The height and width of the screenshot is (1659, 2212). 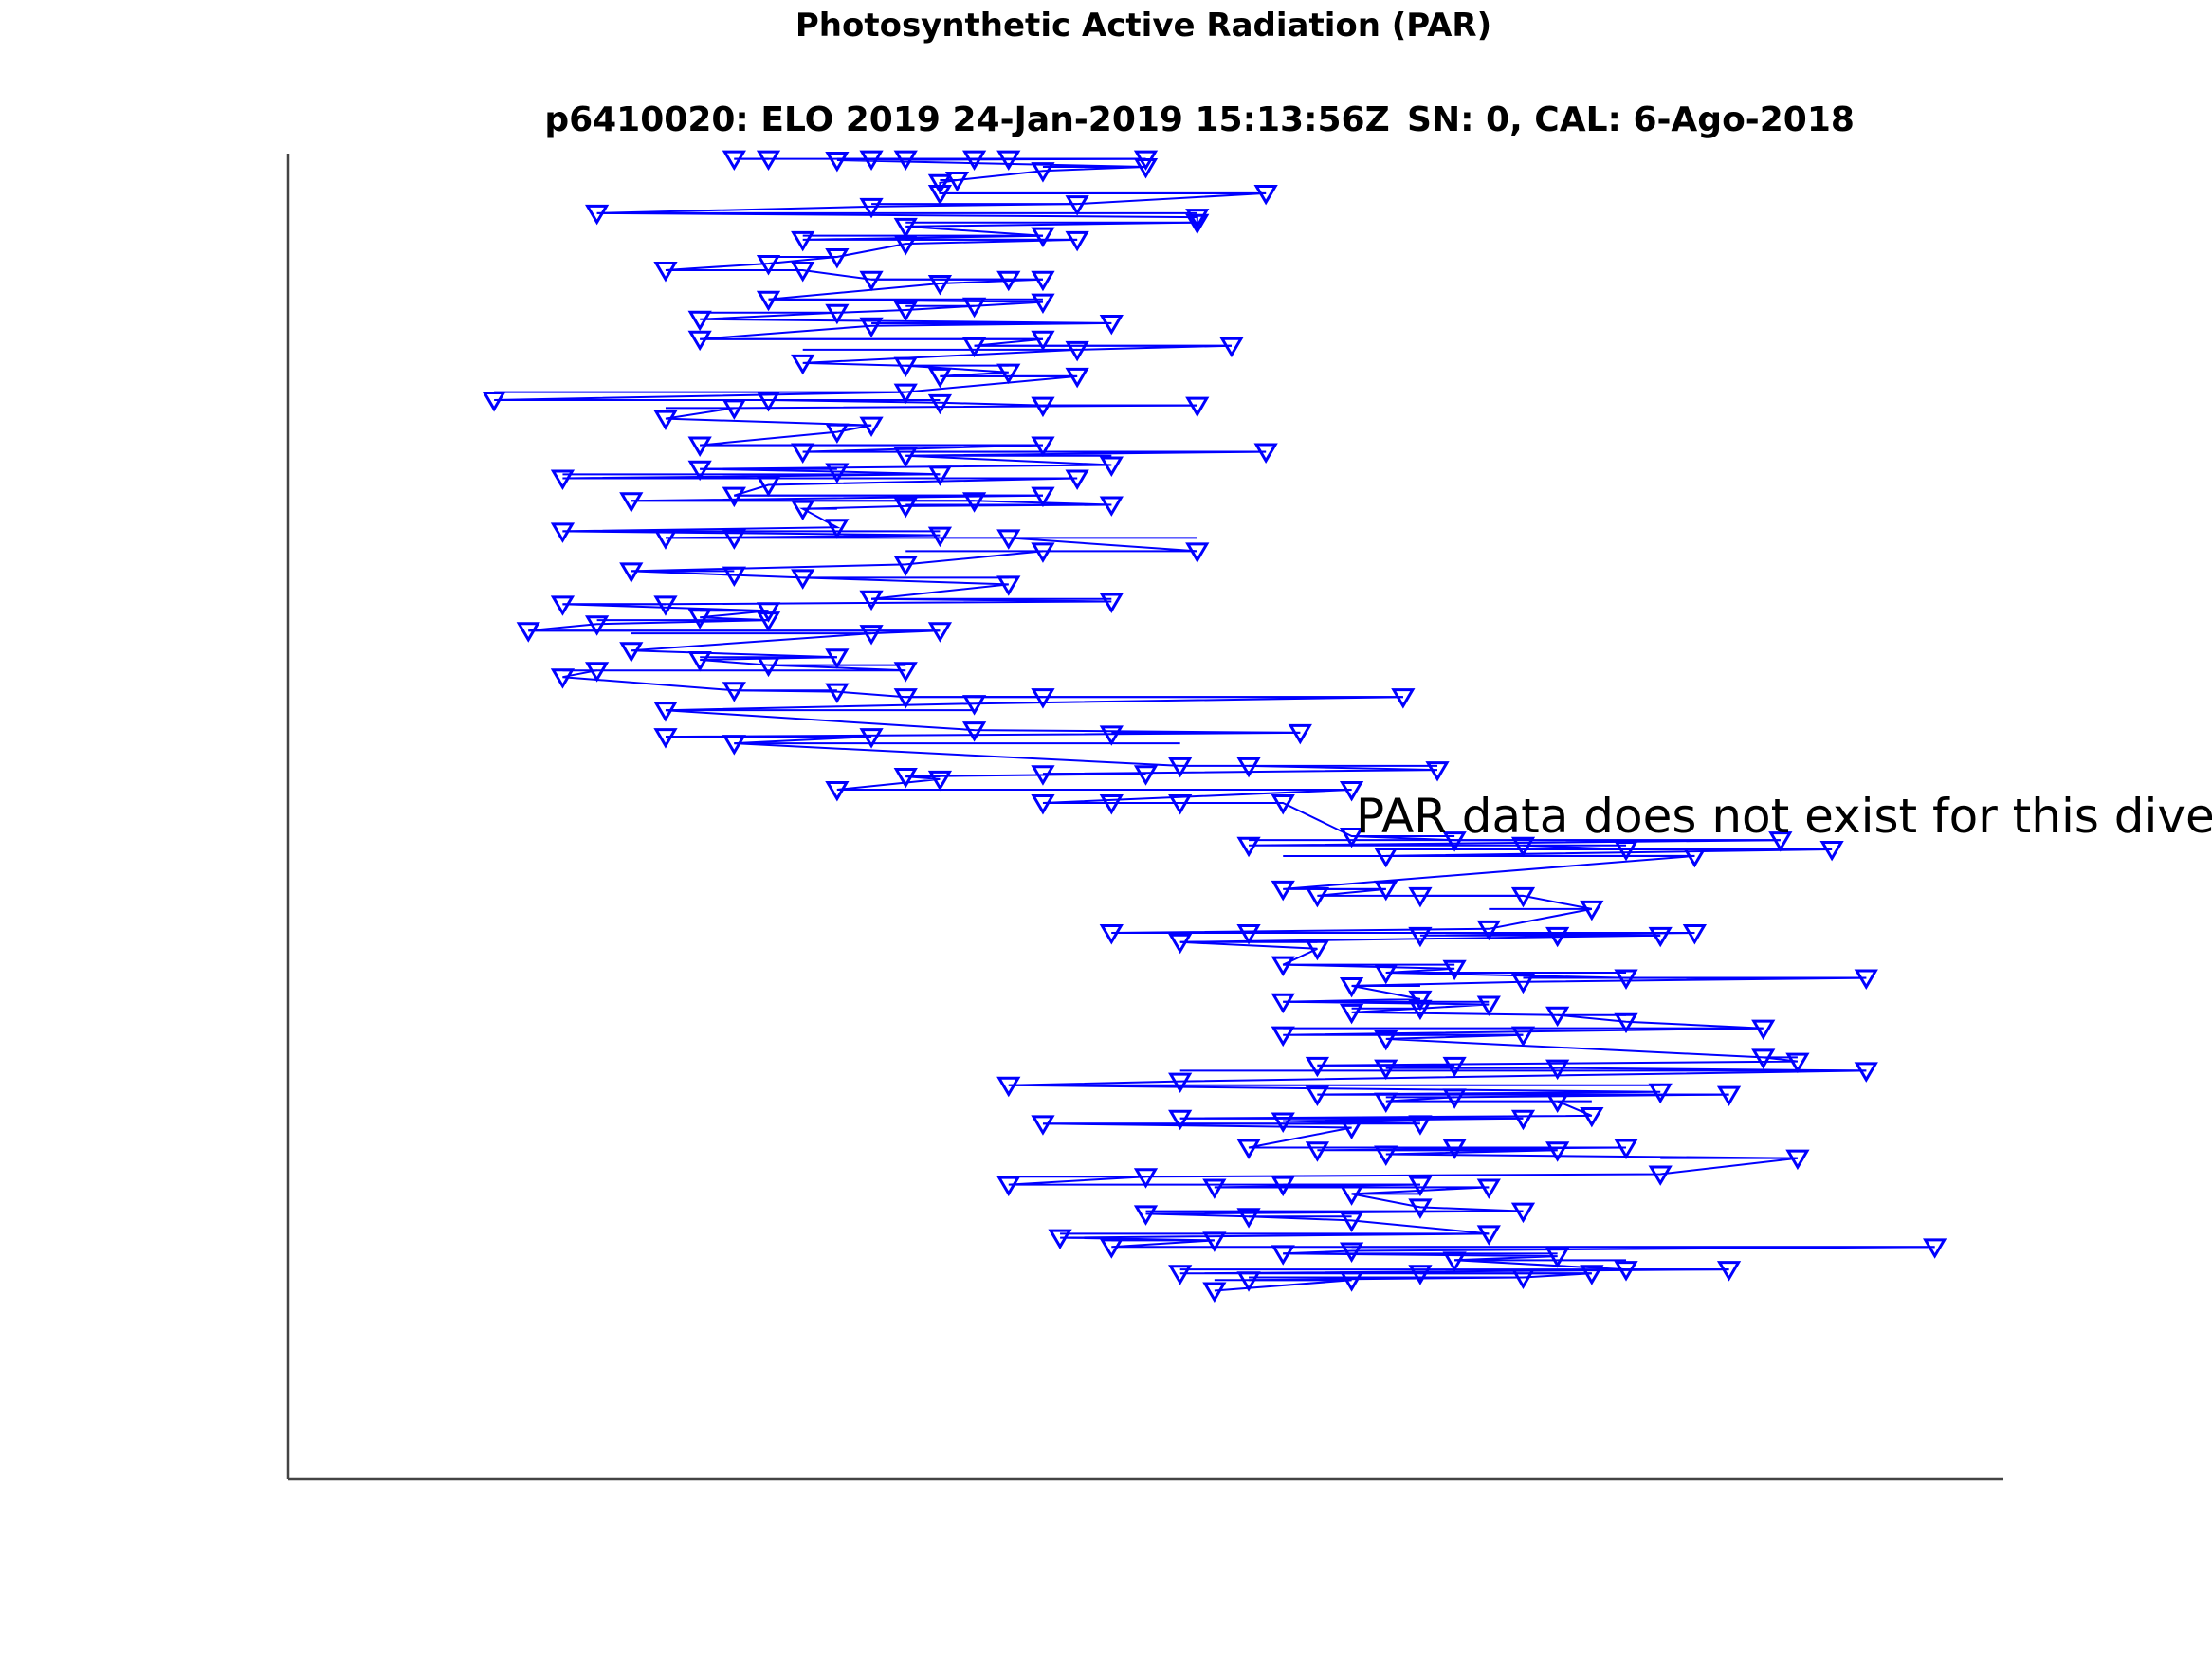 I want to click on chart-subtitle-left: p6410020: ELO 2019 24-Jan-2019 15:13:56Z, so click(x=966, y=119).